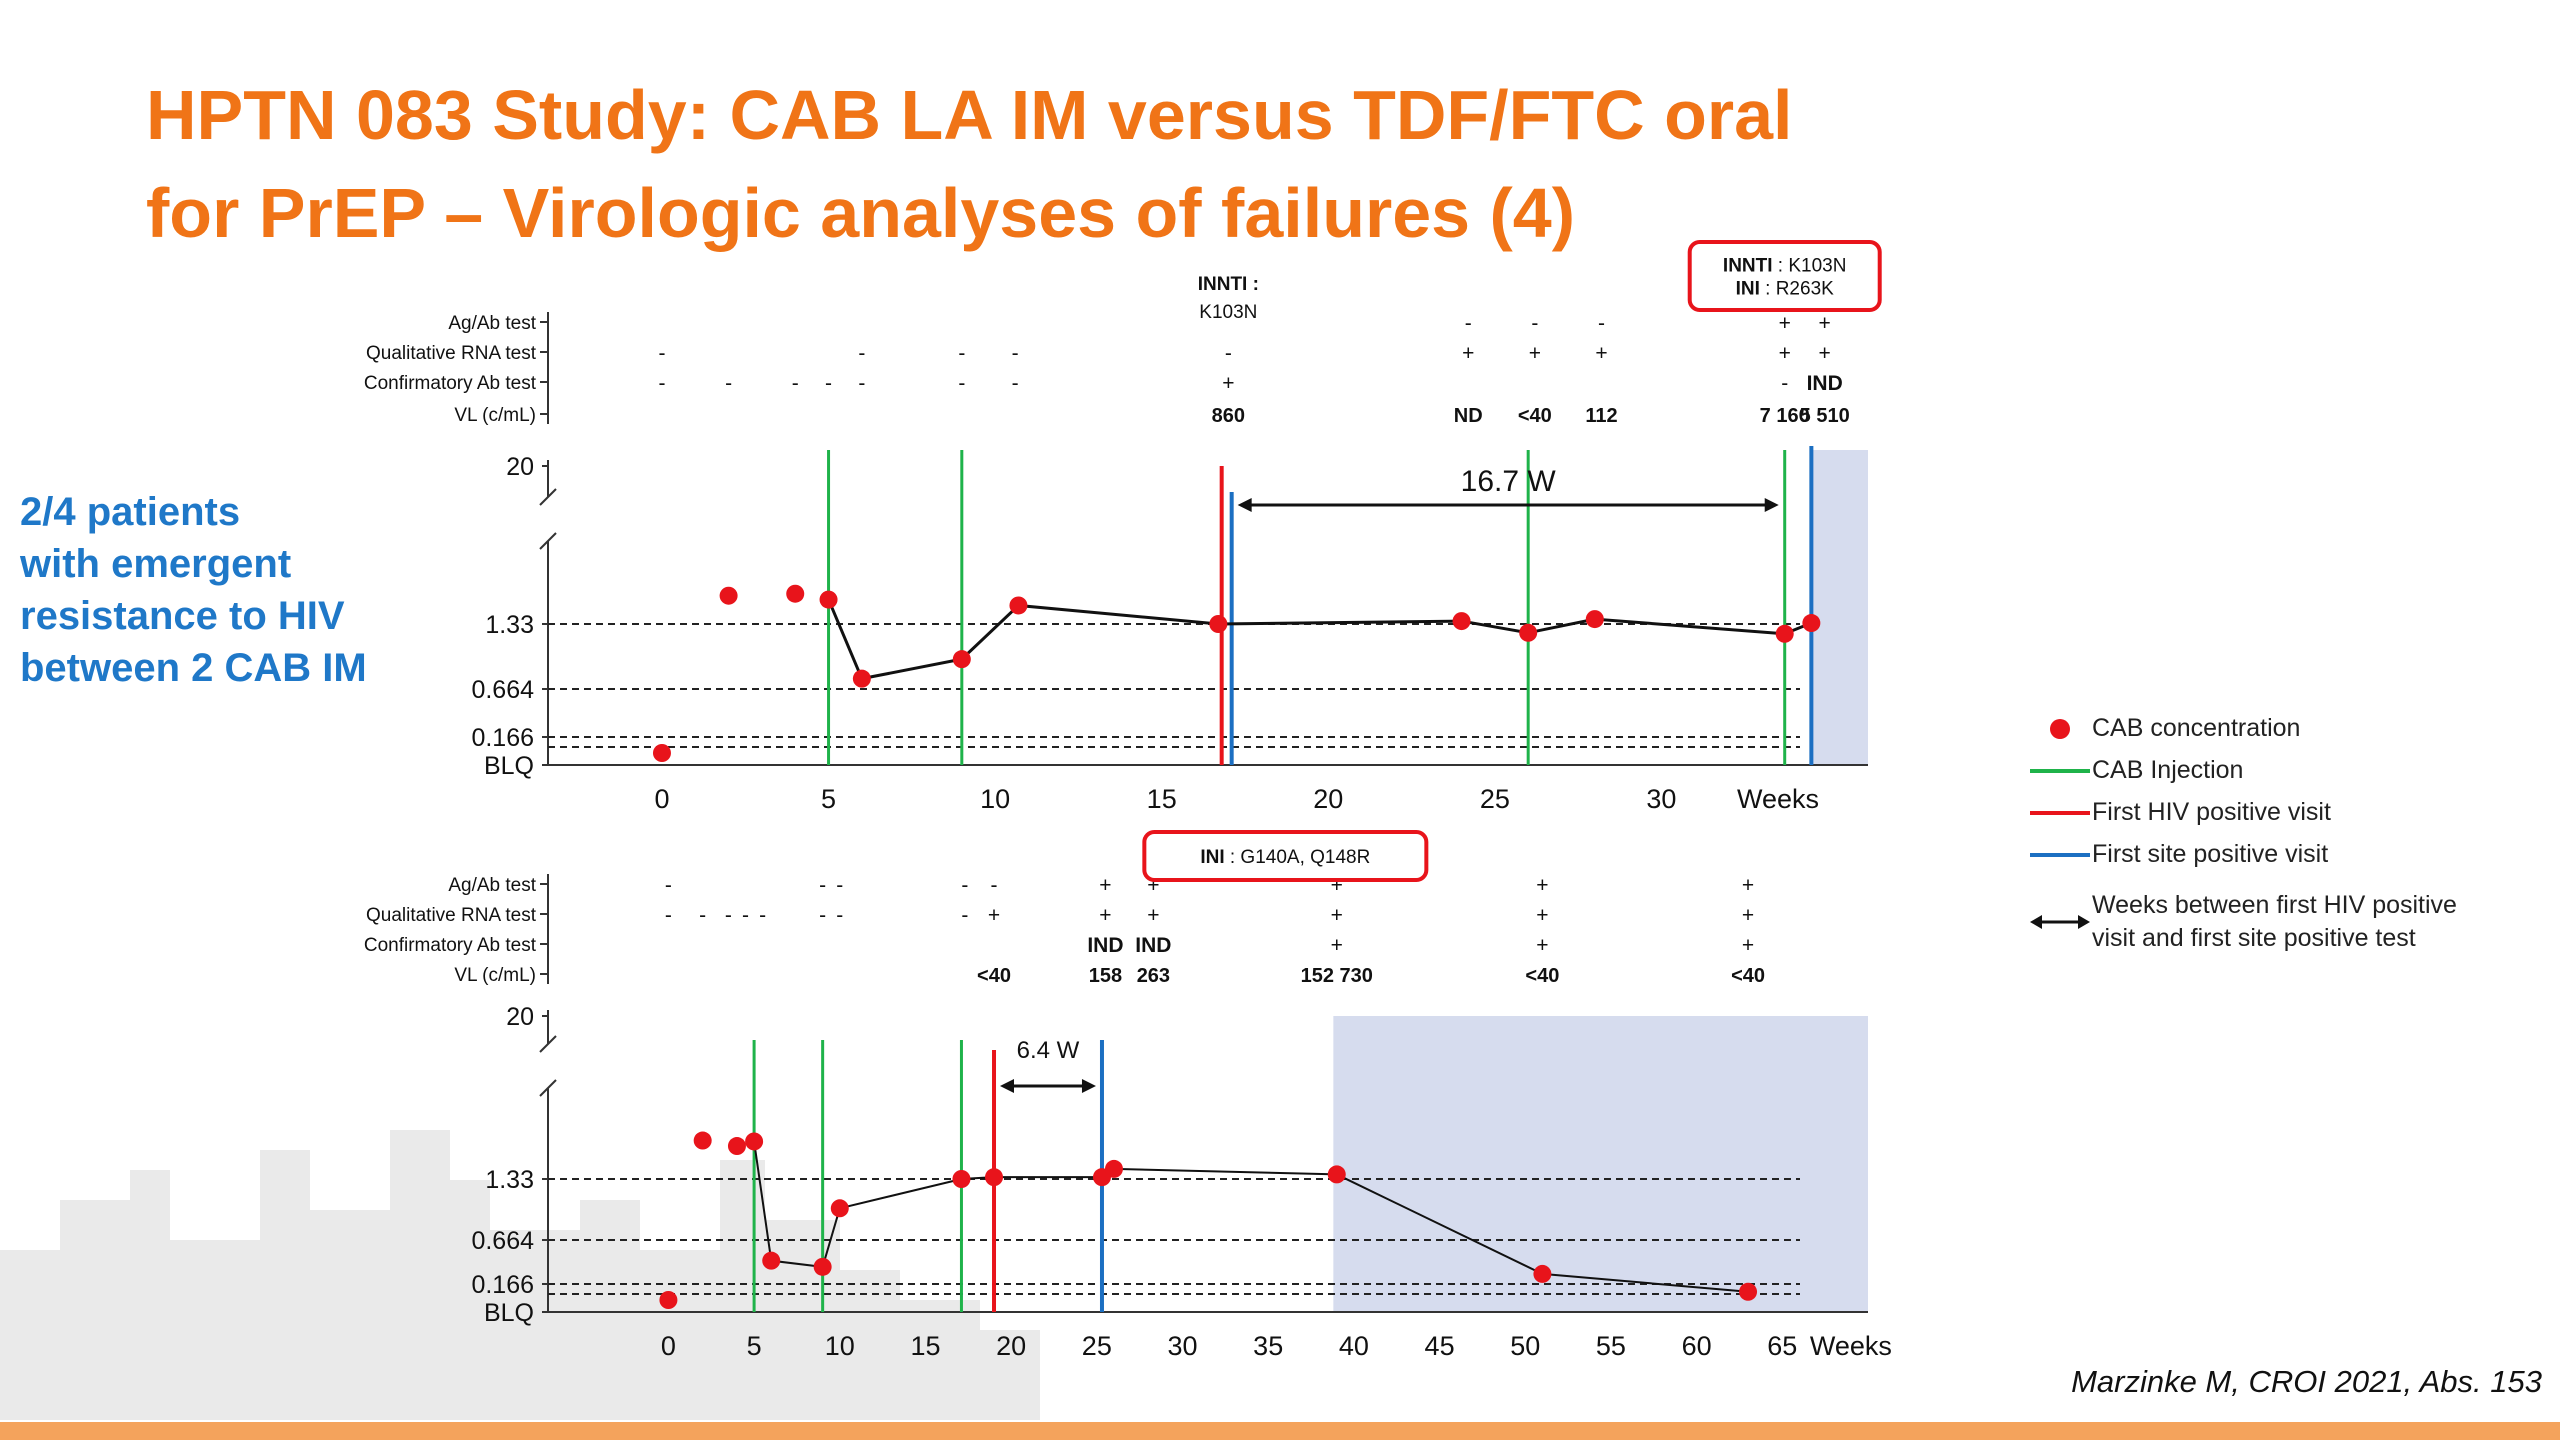  What do you see at coordinates (1785, 266) in the screenshot?
I see `resistance-mutation: INNTI : K103N` at bounding box center [1785, 266].